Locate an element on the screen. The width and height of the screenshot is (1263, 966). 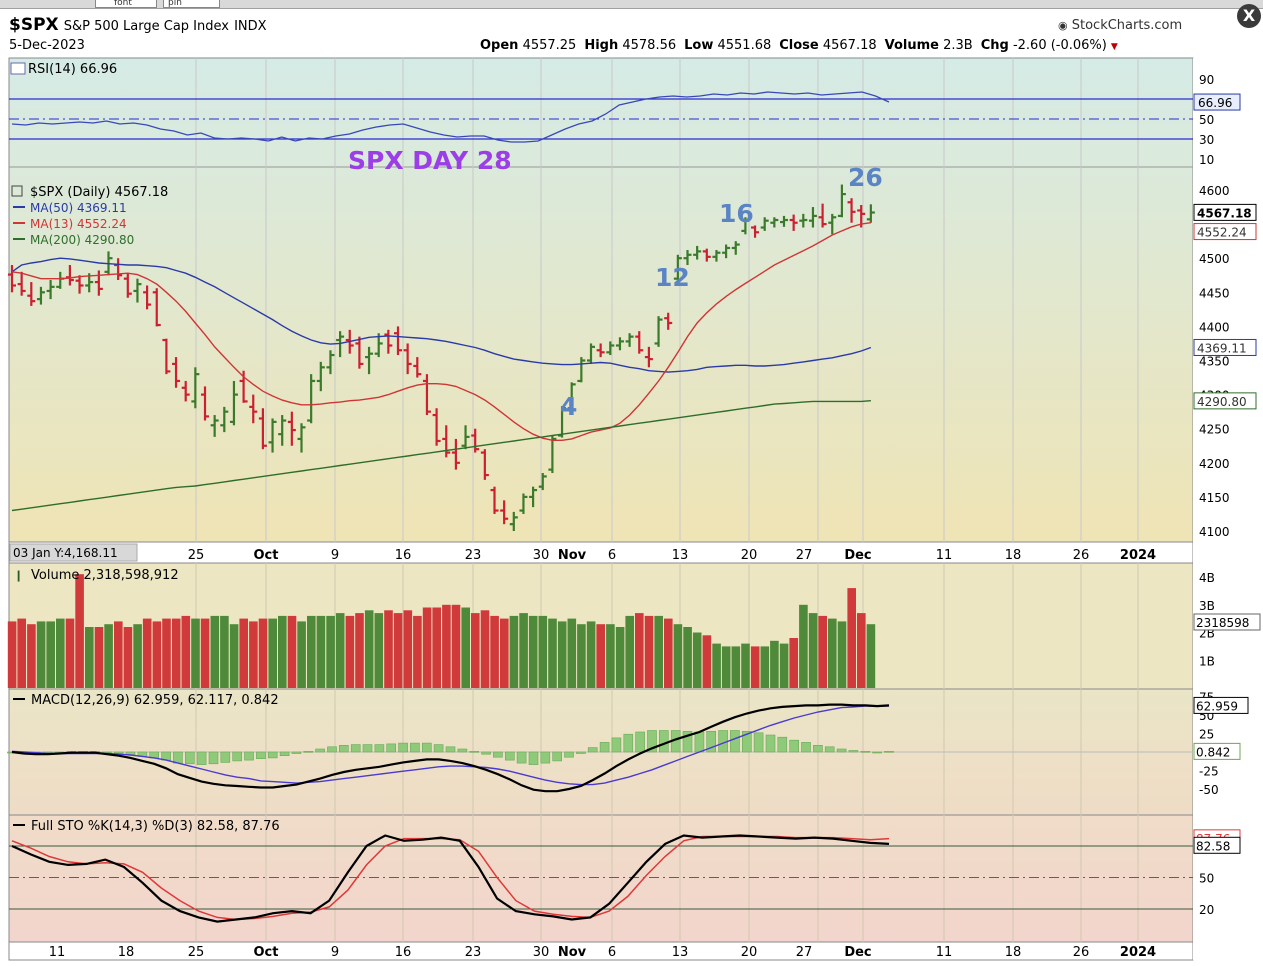
tab-font: font is located at coordinates (126, 4).